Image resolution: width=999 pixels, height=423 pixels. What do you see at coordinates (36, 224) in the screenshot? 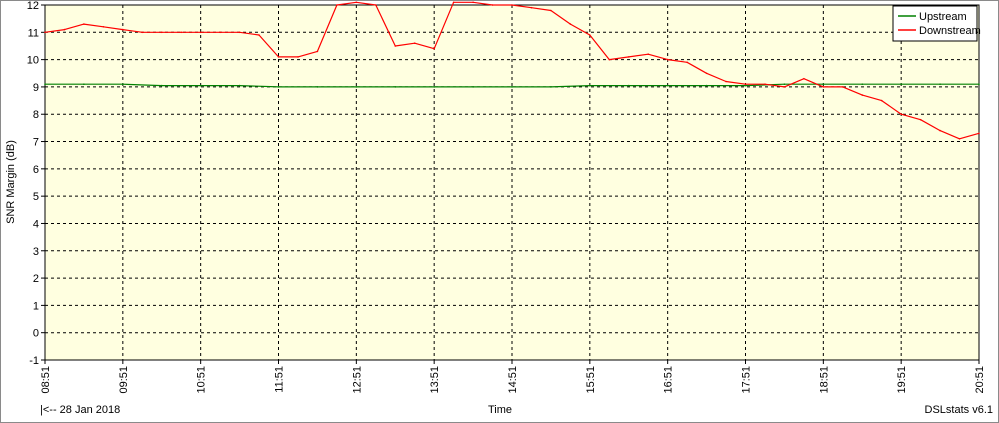
I see `y-tick-label: 4` at bounding box center [36, 224].